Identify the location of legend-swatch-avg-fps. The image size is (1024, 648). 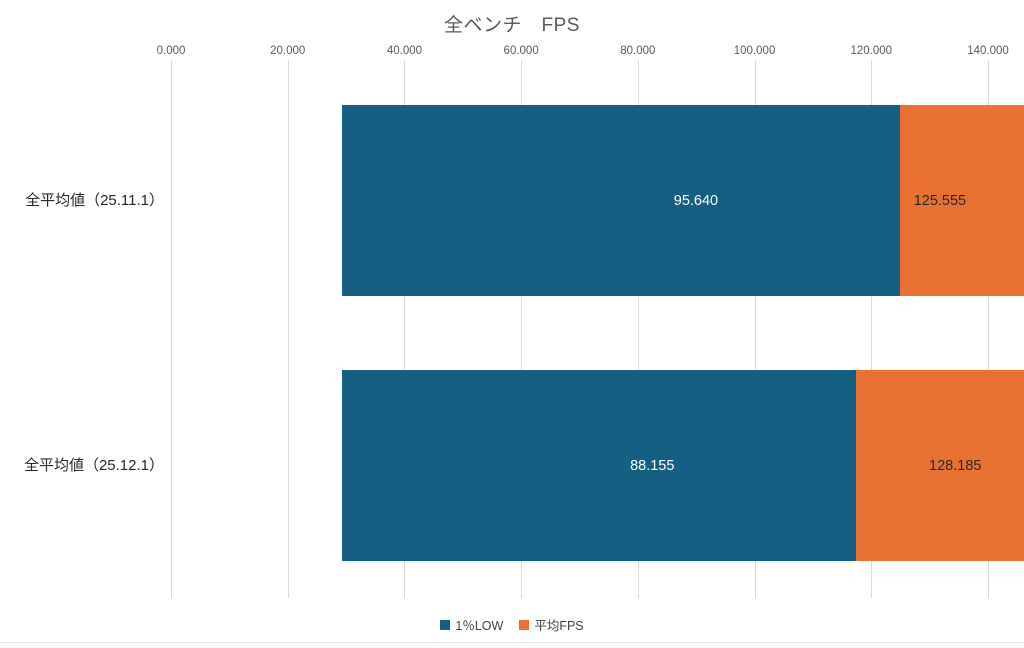
(524, 624).